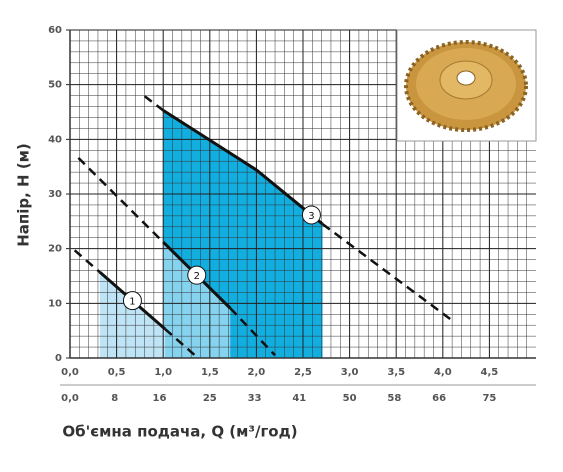  I want to click on x-tick-label: 2,5, so click(303, 372).